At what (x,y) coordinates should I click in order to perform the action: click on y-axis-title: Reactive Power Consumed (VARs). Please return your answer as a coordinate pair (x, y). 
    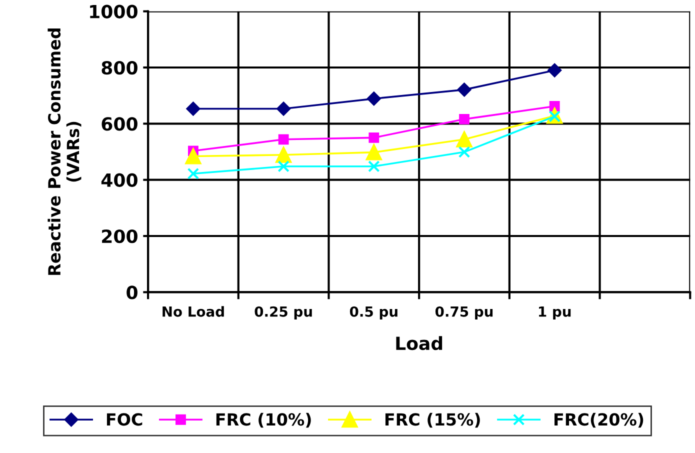
    Looking at the image, I should click on (65, 151).